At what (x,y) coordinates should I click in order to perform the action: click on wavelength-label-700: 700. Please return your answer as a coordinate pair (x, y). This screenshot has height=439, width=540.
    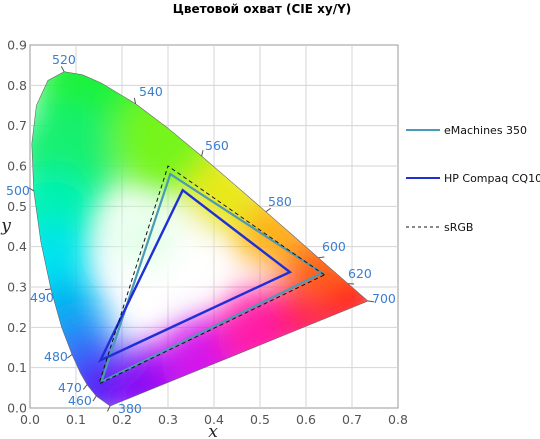
    Looking at the image, I should click on (384, 298).